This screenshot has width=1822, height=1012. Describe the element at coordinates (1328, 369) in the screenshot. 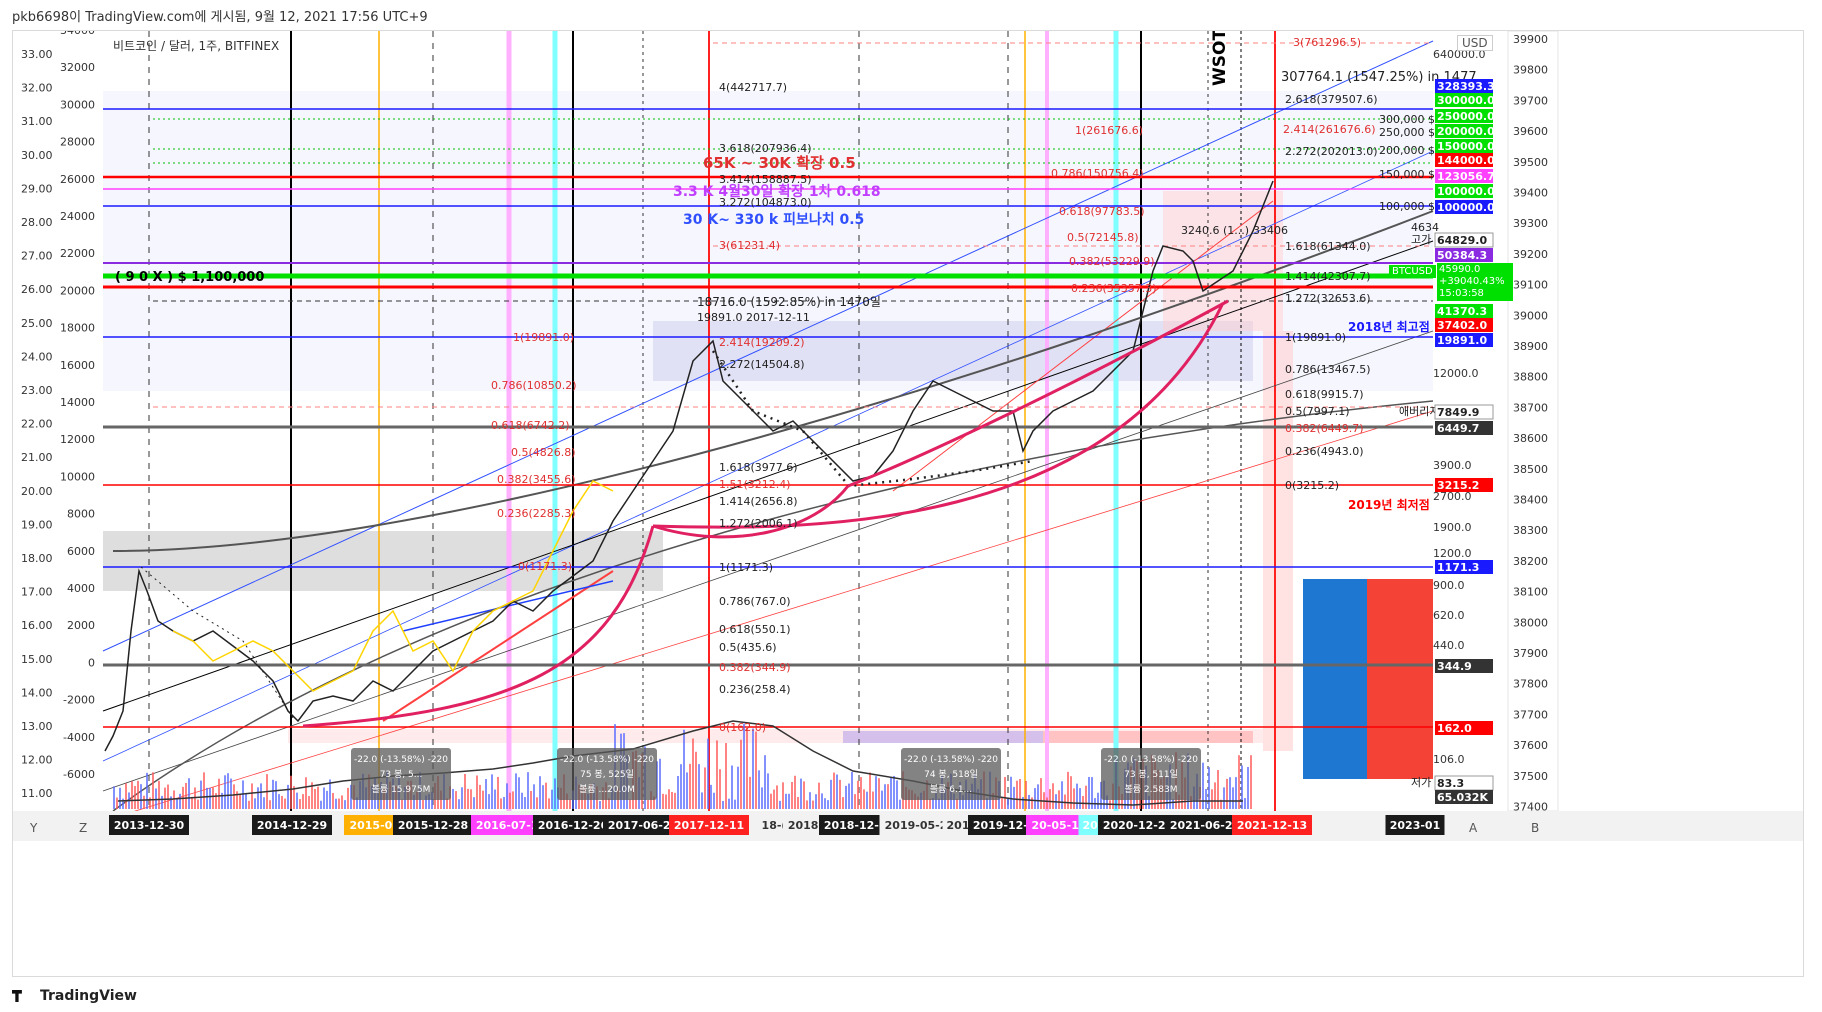

I see `annotation-label: 0.786(13467.5)` at that location.